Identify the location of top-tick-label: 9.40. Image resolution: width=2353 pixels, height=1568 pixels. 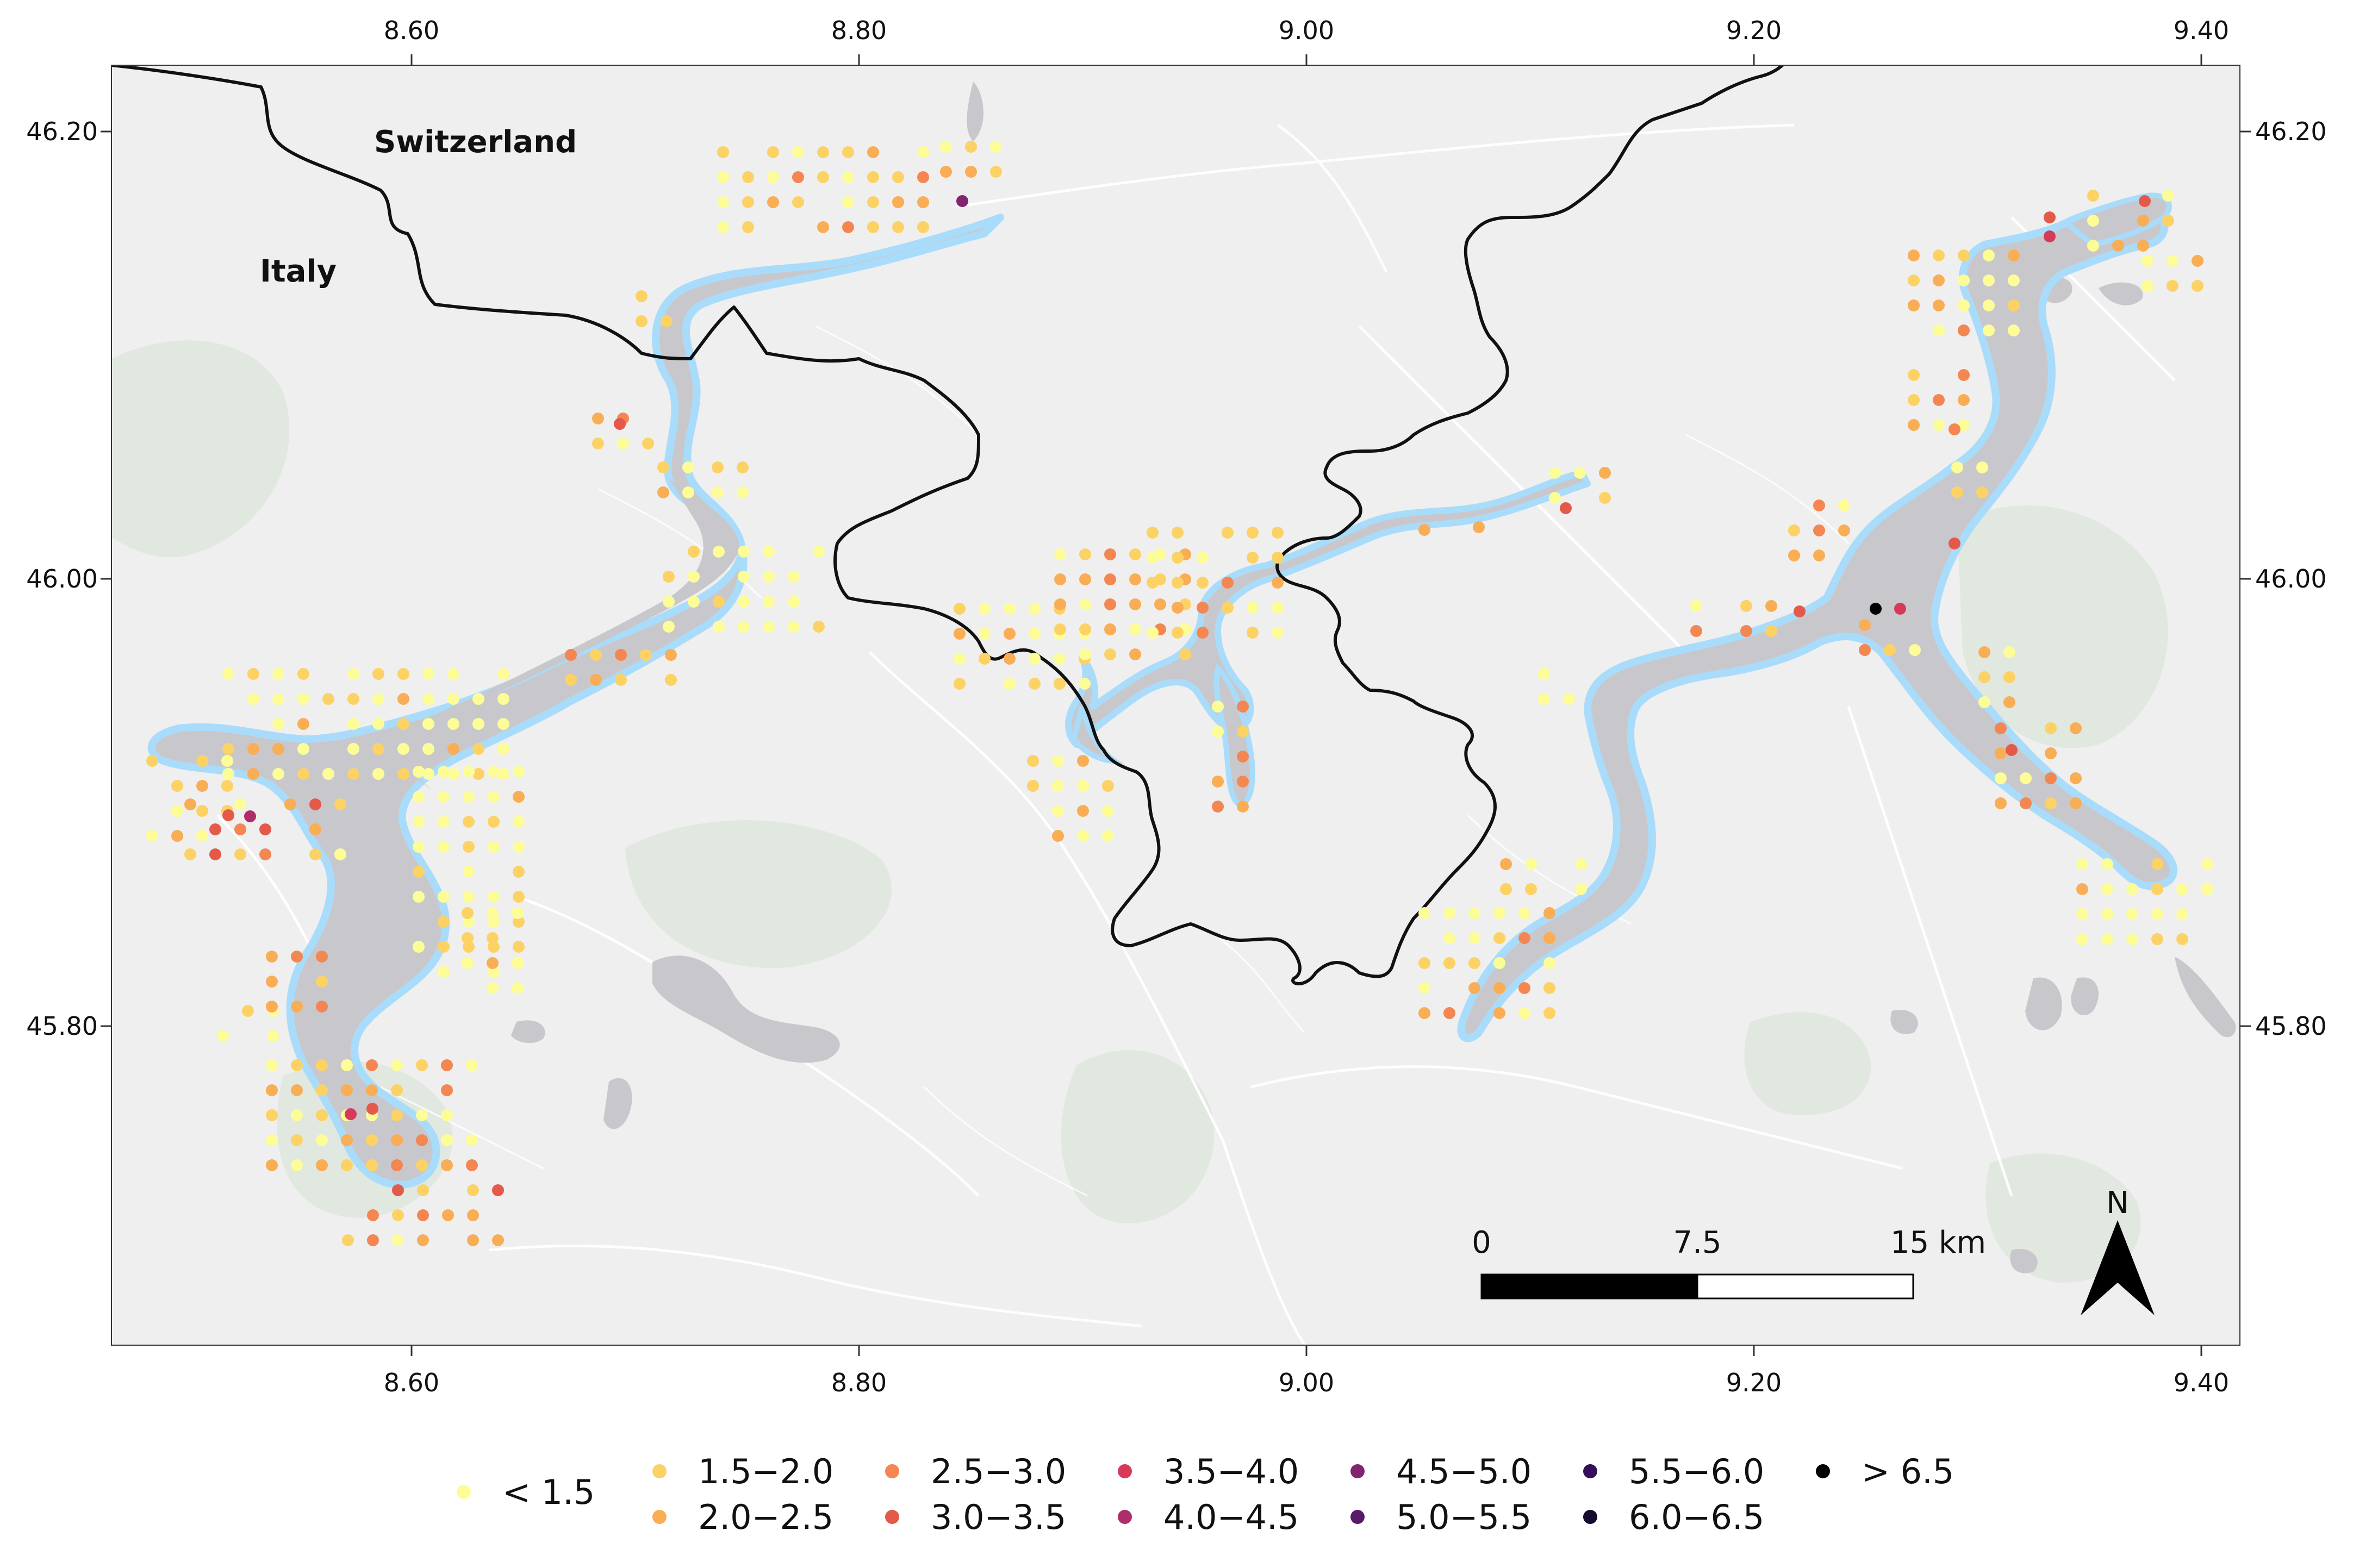
(2201, 30).